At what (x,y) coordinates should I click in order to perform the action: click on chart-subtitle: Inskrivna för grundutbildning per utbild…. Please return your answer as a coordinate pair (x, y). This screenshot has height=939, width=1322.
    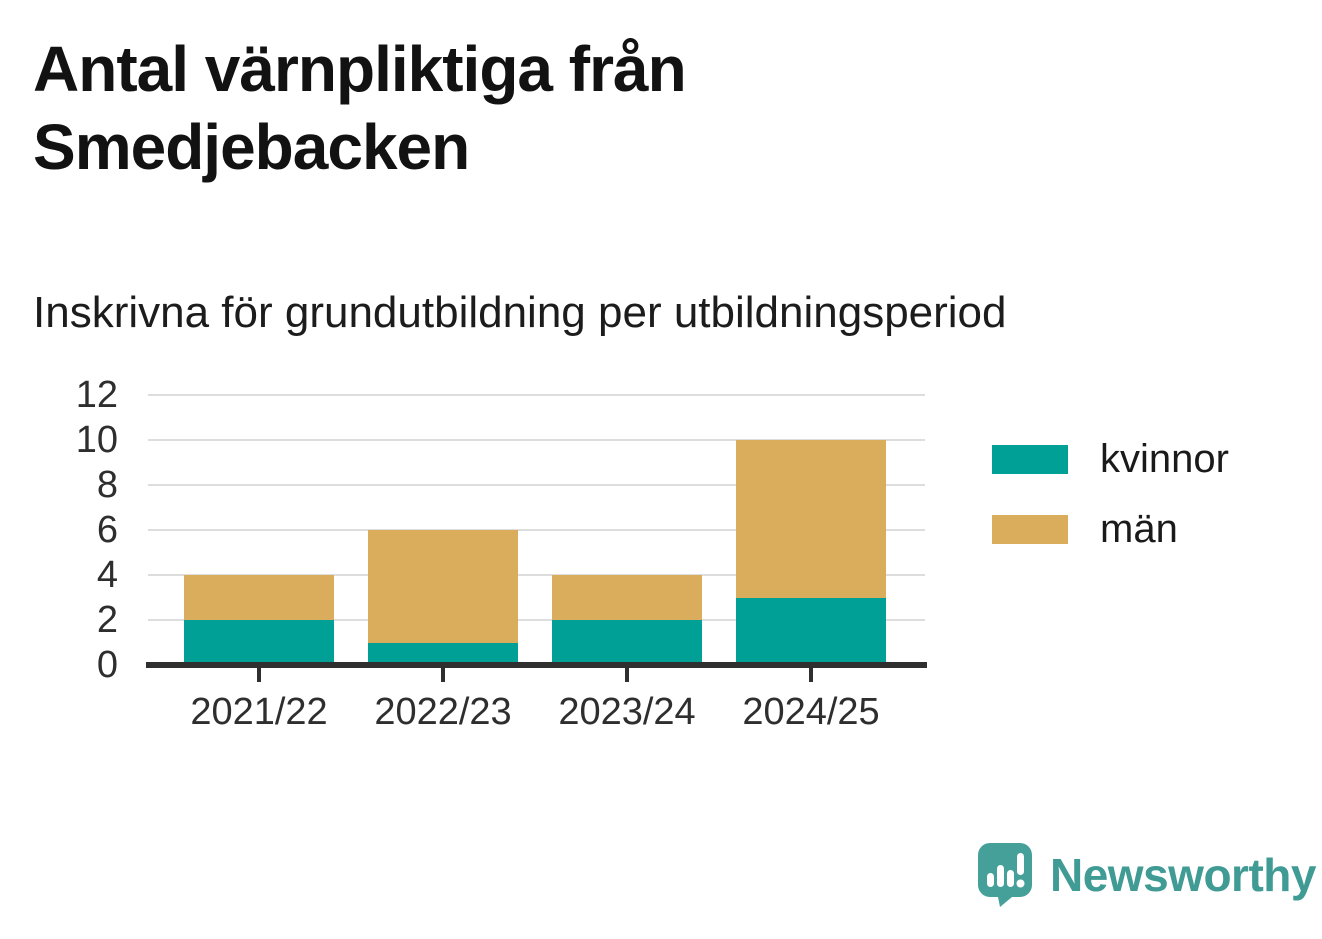
    Looking at the image, I should click on (520, 312).